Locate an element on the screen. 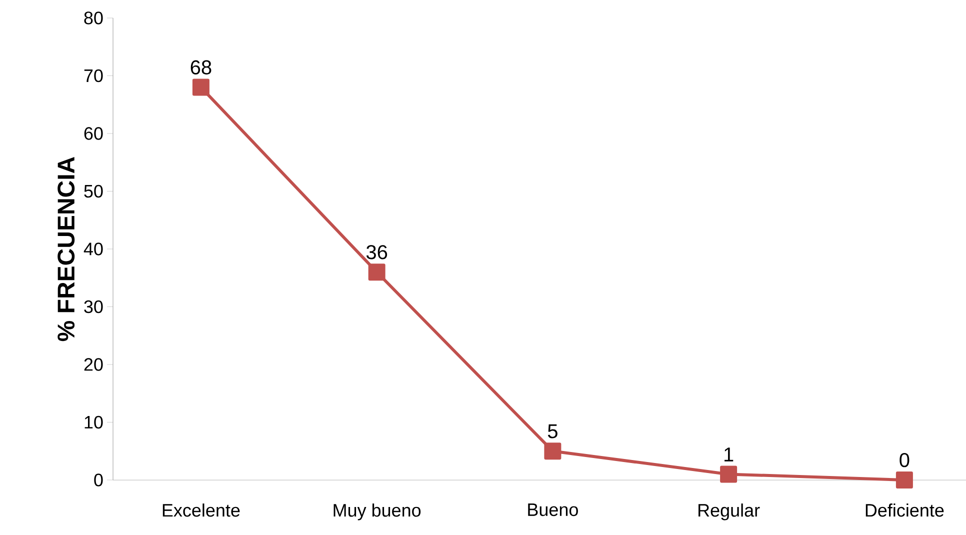  y-tick-label: 10 is located at coordinates (93, 422).